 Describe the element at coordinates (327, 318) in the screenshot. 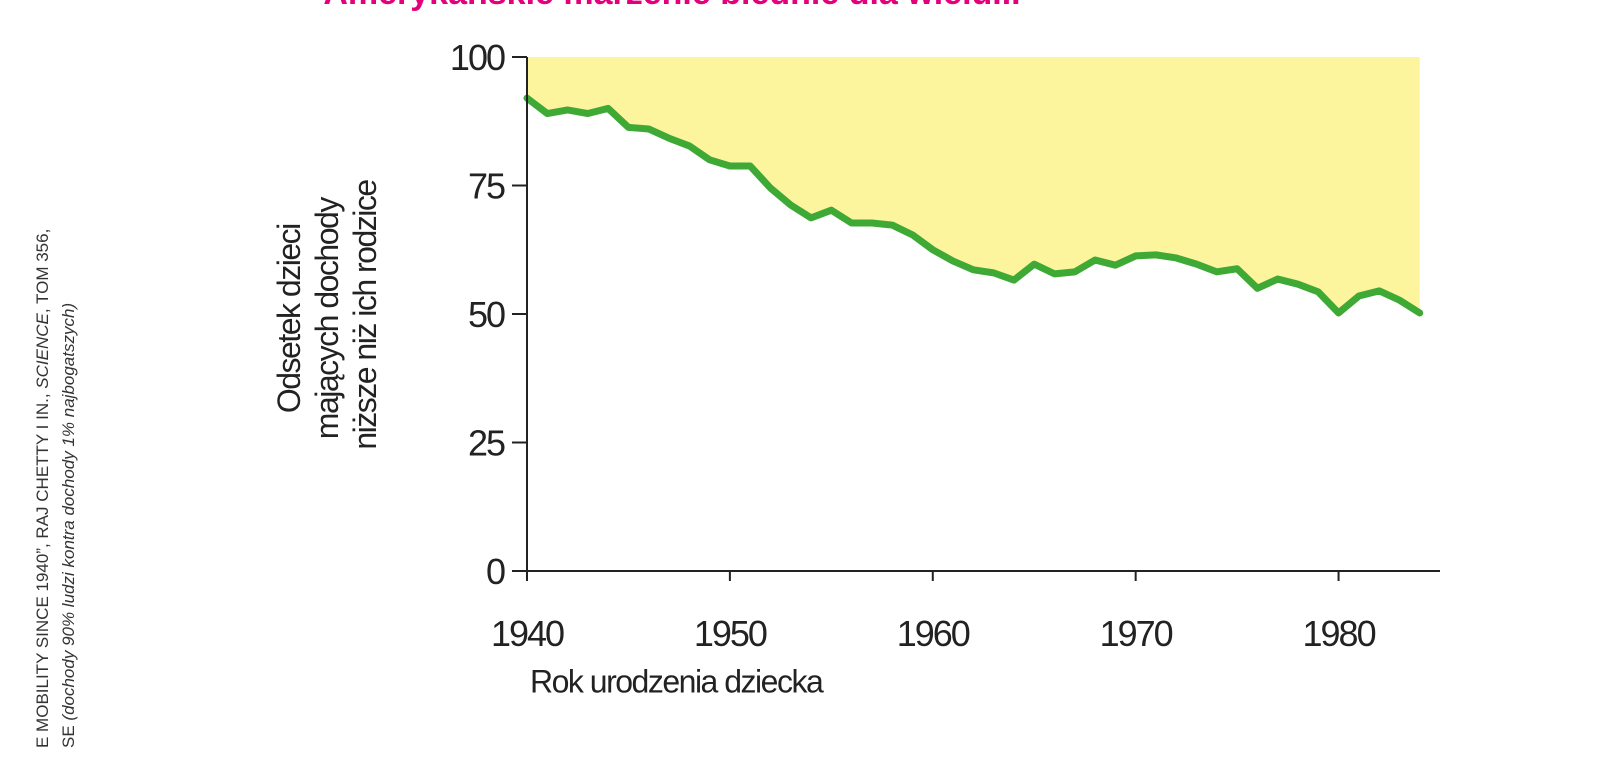

I see `y-axis-label-line: mających dochody` at that location.